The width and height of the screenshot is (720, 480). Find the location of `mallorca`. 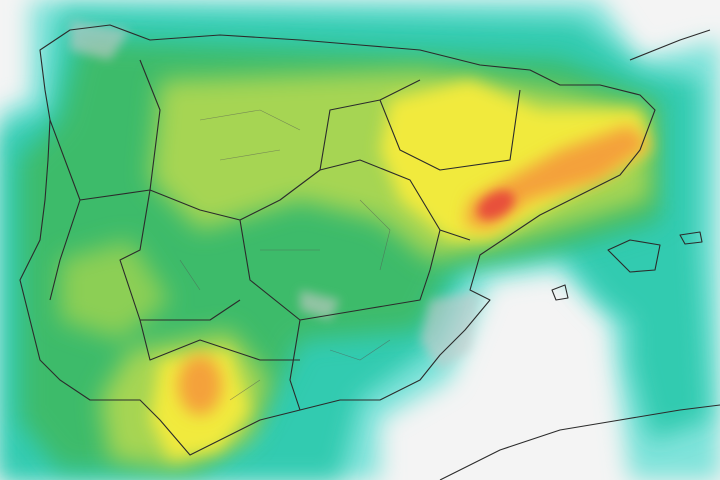

mallorca is located at coordinates (634, 256).